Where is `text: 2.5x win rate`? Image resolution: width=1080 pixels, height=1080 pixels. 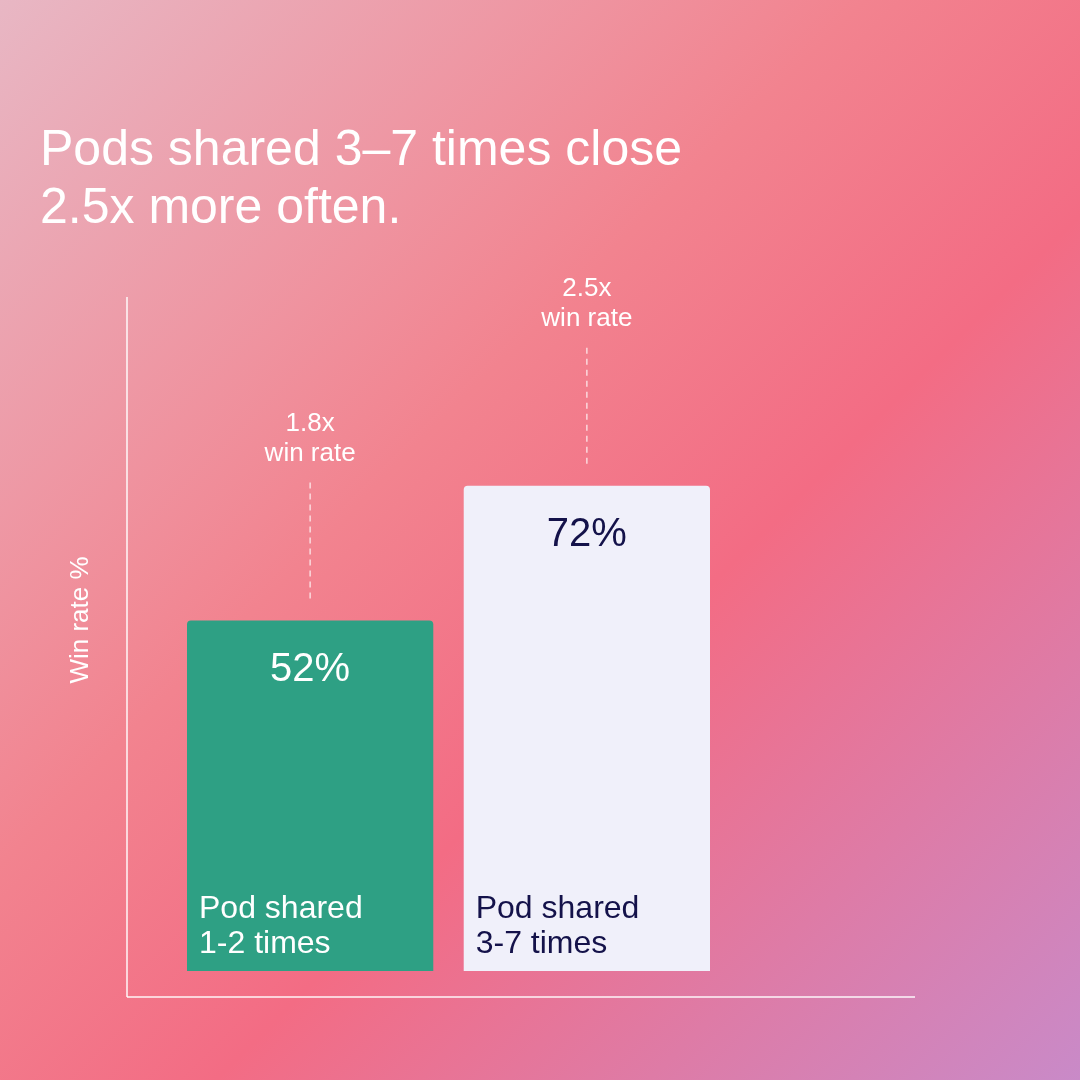
text: 2.5x win rate is located at coordinates (586, 301).